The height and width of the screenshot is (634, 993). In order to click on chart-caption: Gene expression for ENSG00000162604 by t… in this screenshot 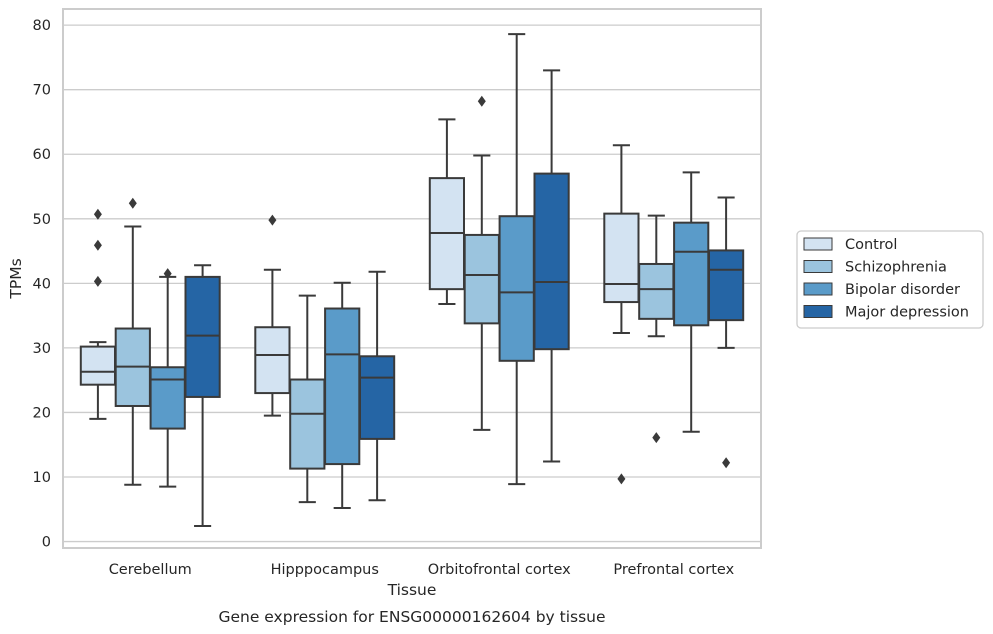, I will do `click(411, 617)`.